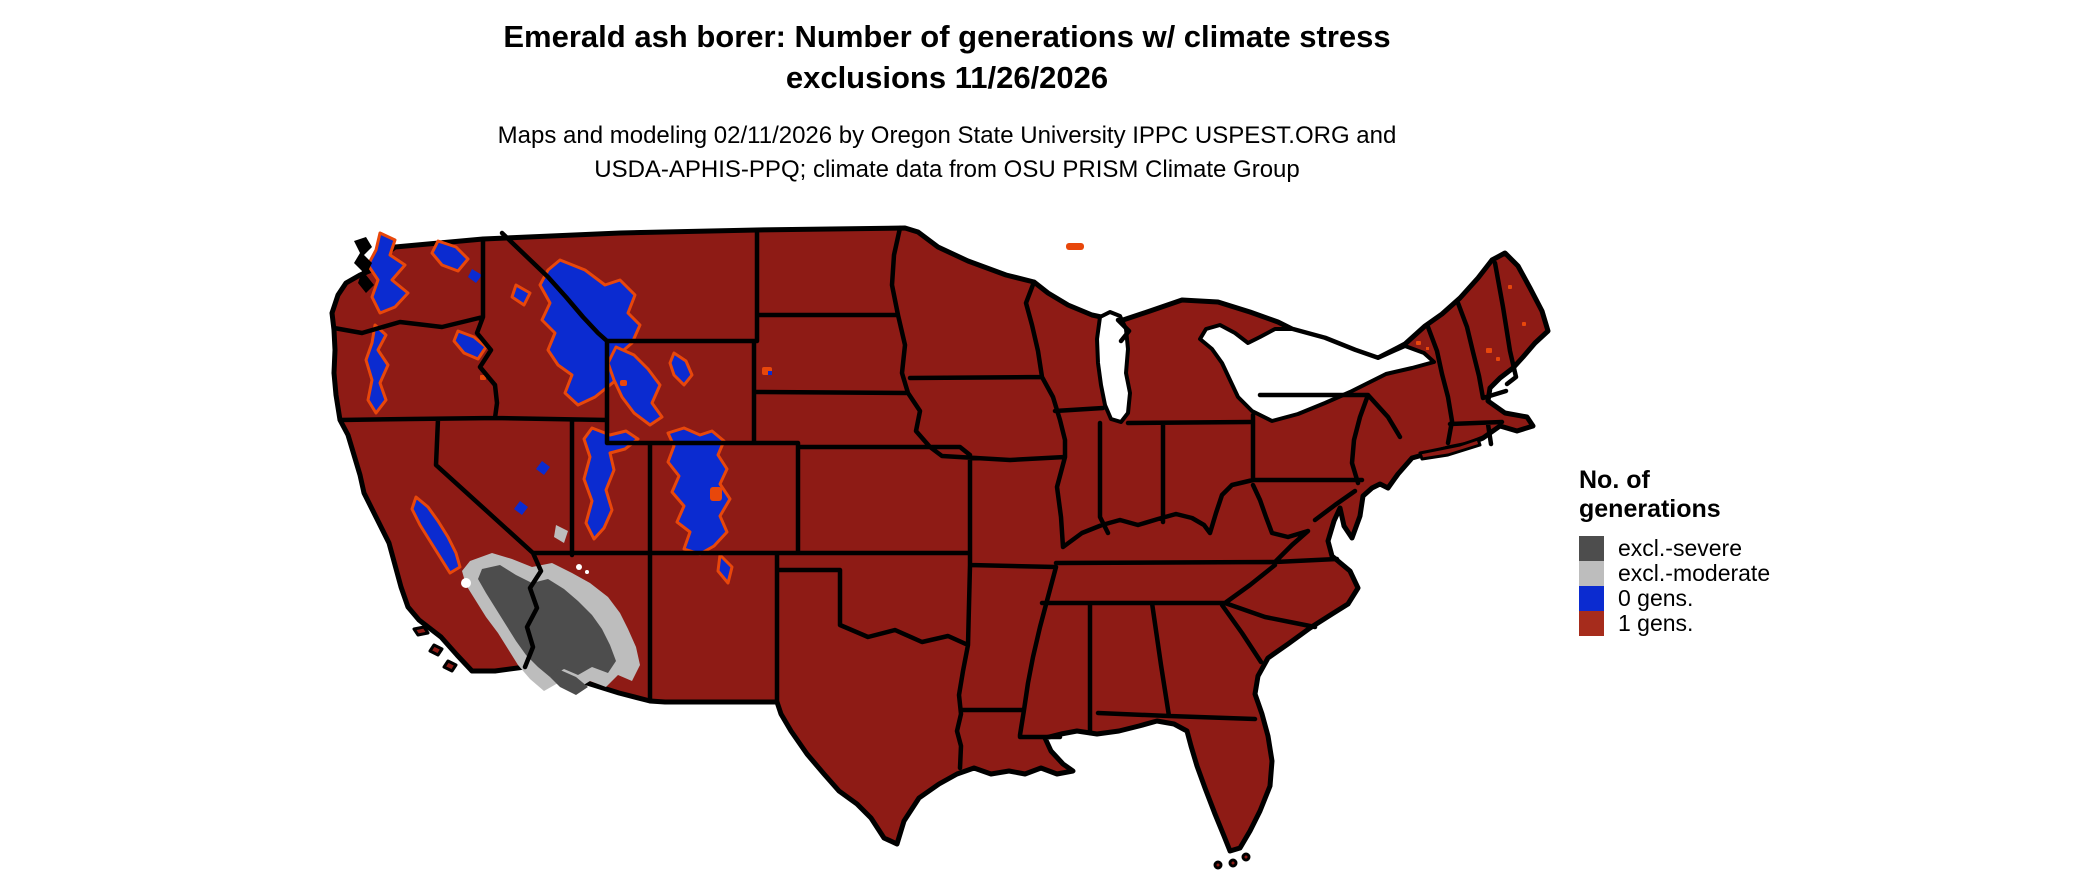  What do you see at coordinates (1591, 548) in the screenshot?
I see `excl-severe-swatch` at bounding box center [1591, 548].